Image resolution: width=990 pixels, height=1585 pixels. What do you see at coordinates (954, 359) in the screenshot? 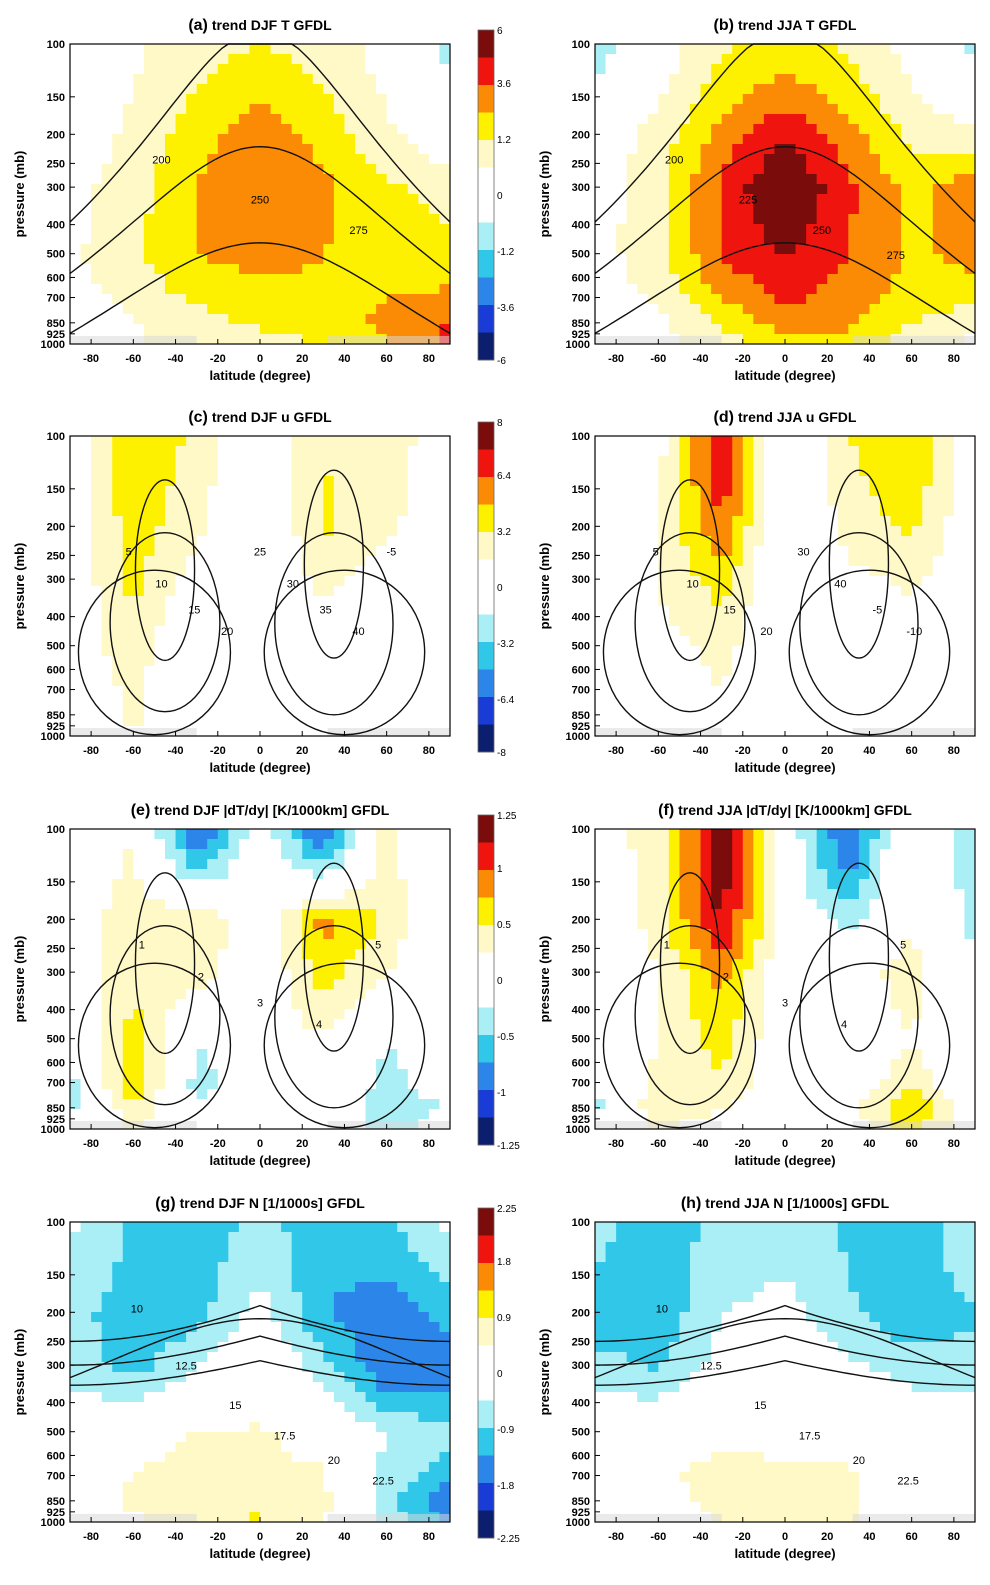
I see `x-tick-label: 80` at bounding box center [954, 359].